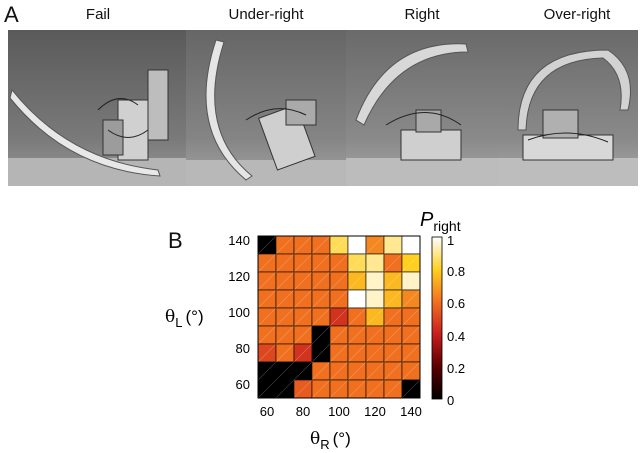  What do you see at coordinates (568, 108) in the screenshot?
I see `photo-over-right` at bounding box center [568, 108].